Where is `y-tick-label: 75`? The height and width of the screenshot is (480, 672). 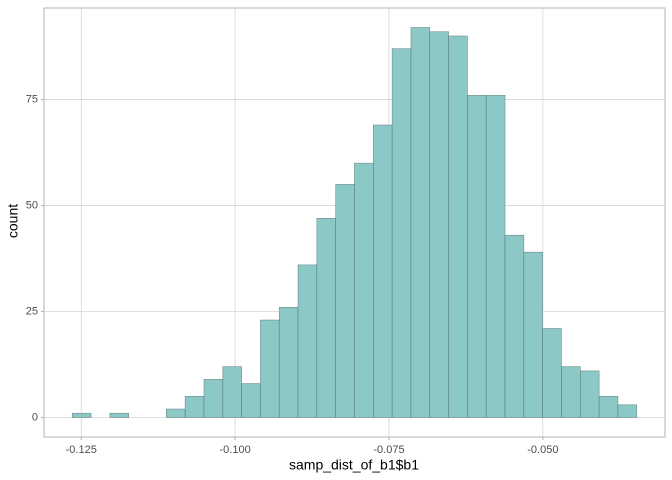 y-tick-label: 75 is located at coordinates (32, 99).